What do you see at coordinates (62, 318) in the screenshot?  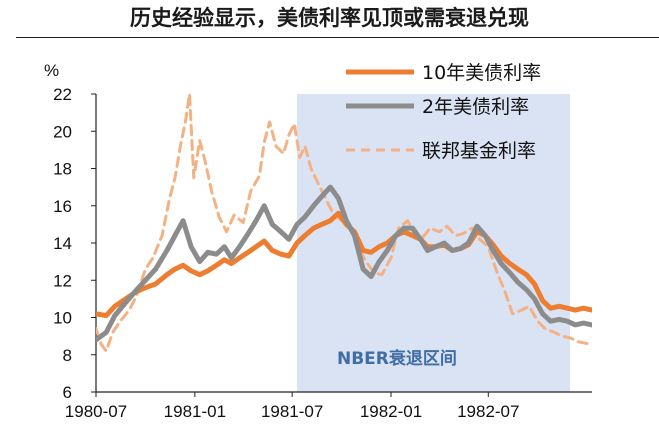 I see `y-tick-label: 10` at bounding box center [62, 318].